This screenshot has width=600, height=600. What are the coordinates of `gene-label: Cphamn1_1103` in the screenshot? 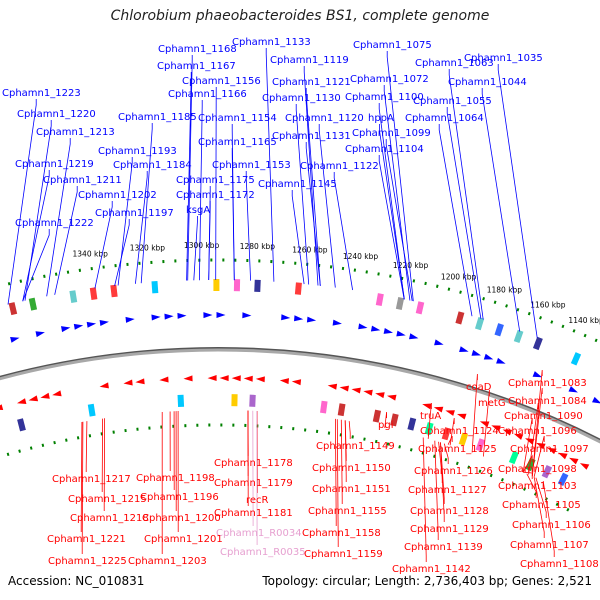 It's located at (537, 486).